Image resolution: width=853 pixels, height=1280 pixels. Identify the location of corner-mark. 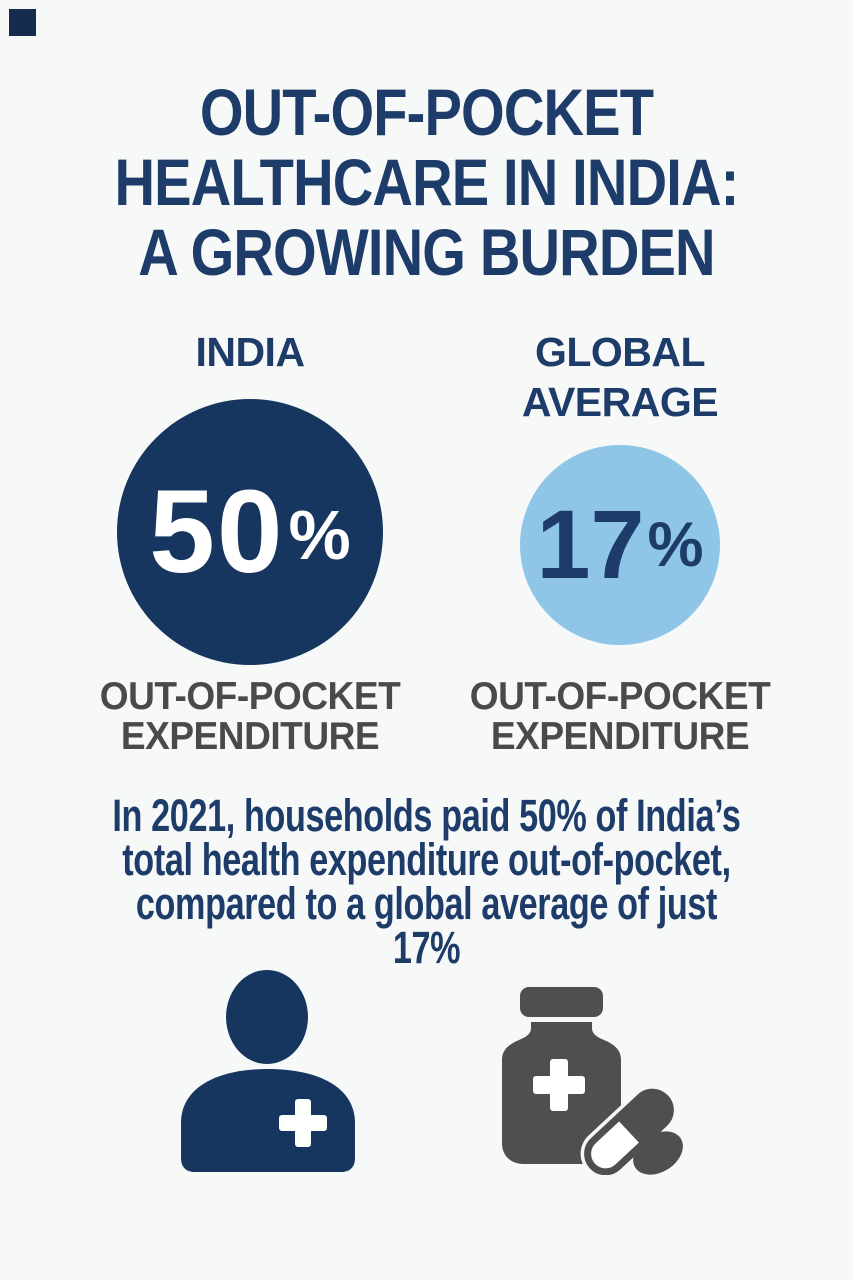
(22, 22).